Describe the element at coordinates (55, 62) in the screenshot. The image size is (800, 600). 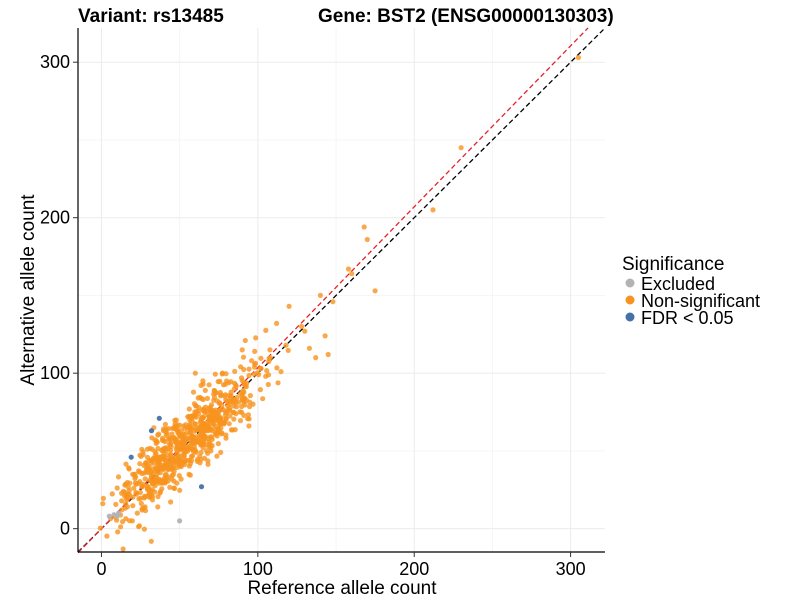
I see `y-tick-label: 300` at that location.